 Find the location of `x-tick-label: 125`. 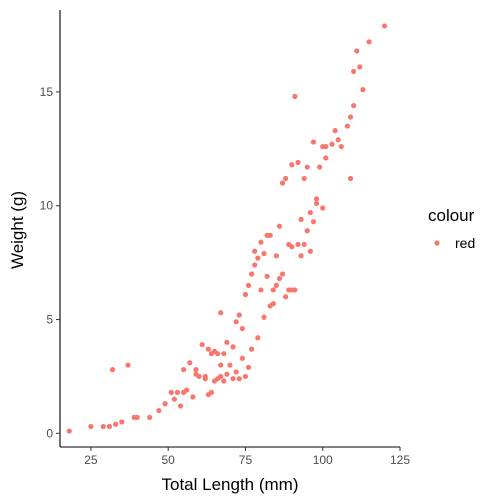

x-tick-label: 125 is located at coordinates (400, 460).